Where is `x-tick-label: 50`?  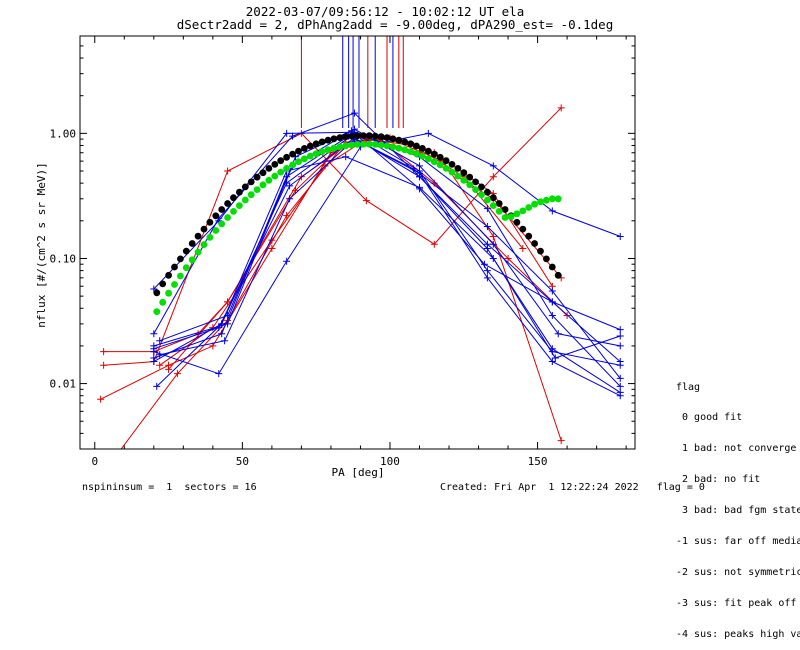
x-tick-label: 50 is located at coordinates (242, 461).